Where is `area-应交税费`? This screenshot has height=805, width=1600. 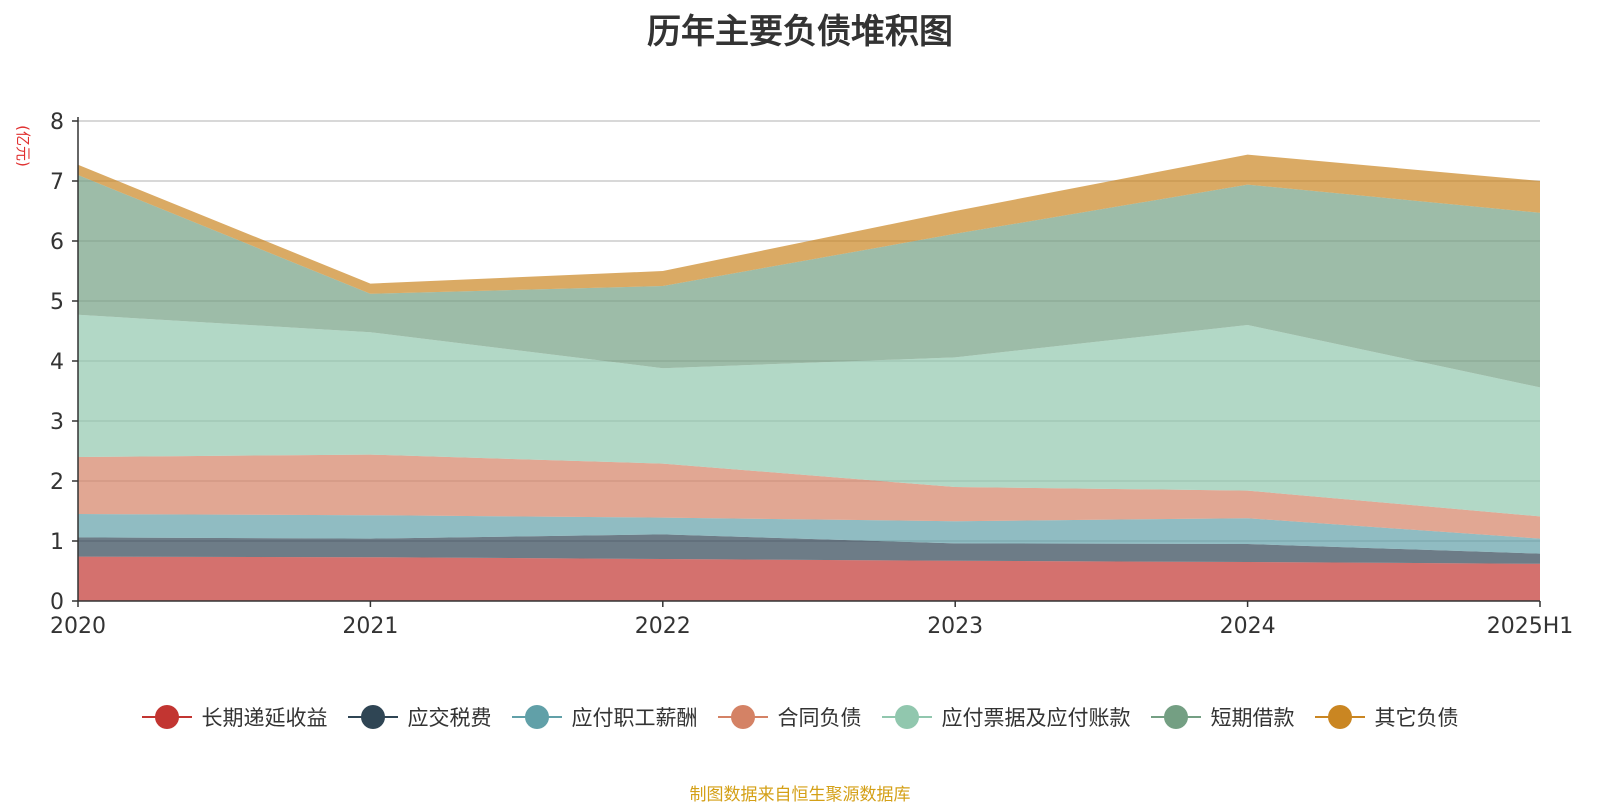 area-应交税费 is located at coordinates (809, 549).